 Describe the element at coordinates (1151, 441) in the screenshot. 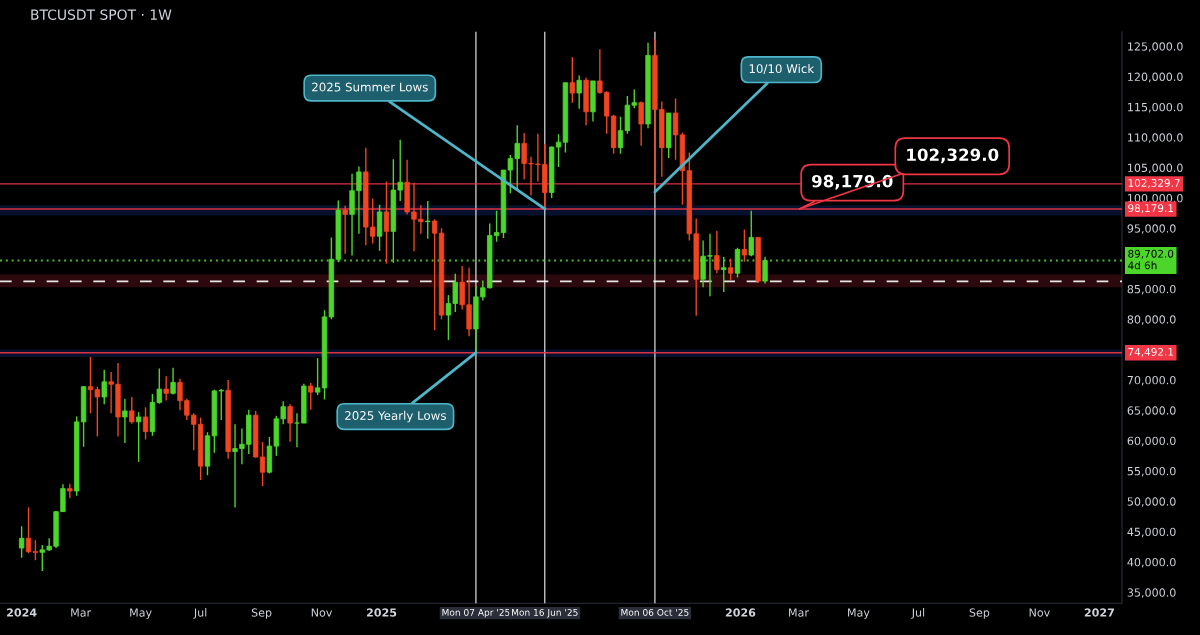

I see `y-tick-label: 60,000.0` at that location.